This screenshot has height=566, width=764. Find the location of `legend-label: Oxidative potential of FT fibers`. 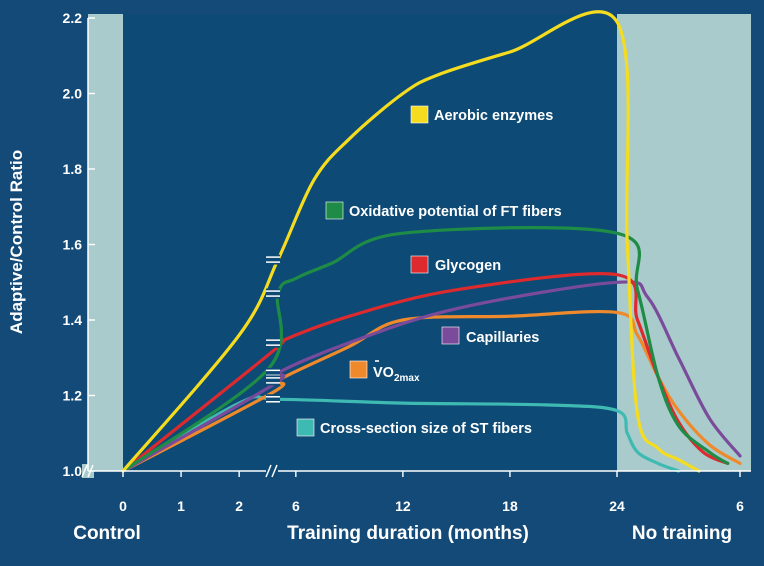

legend-label: Oxidative potential of FT fibers is located at coordinates (455, 212).